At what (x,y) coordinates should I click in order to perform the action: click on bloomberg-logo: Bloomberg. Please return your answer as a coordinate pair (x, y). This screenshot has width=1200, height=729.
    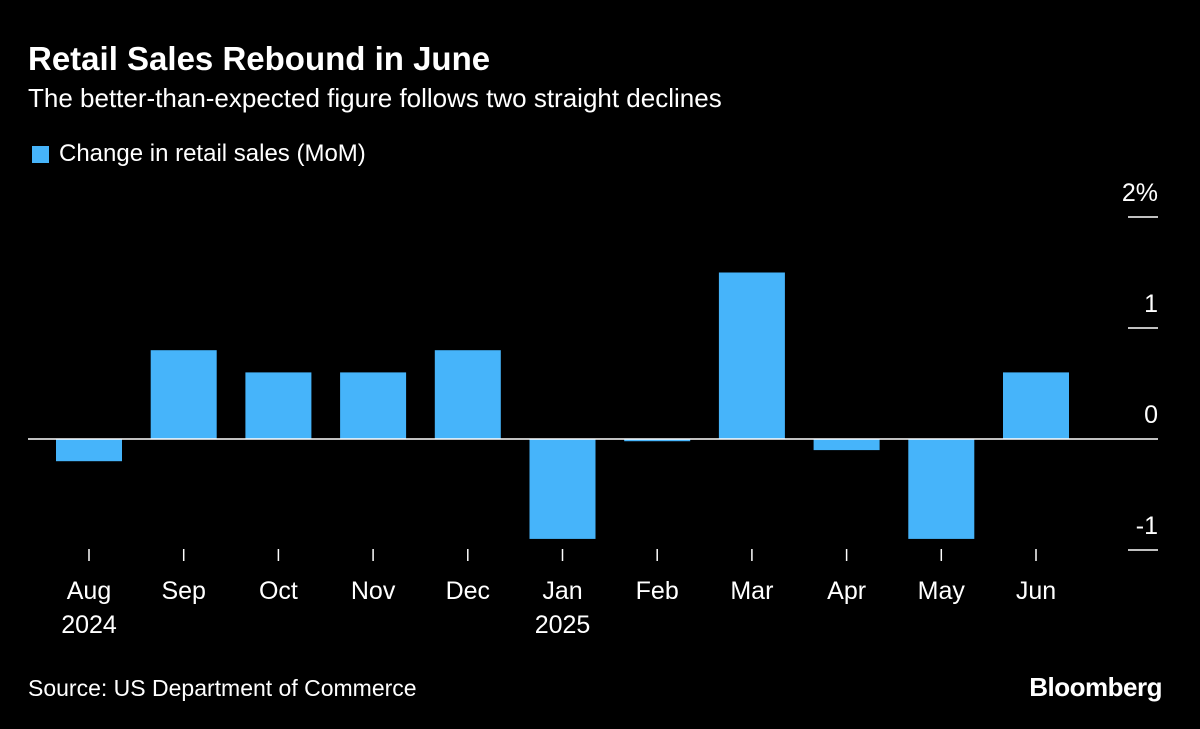
    Looking at the image, I should click on (1095, 687).